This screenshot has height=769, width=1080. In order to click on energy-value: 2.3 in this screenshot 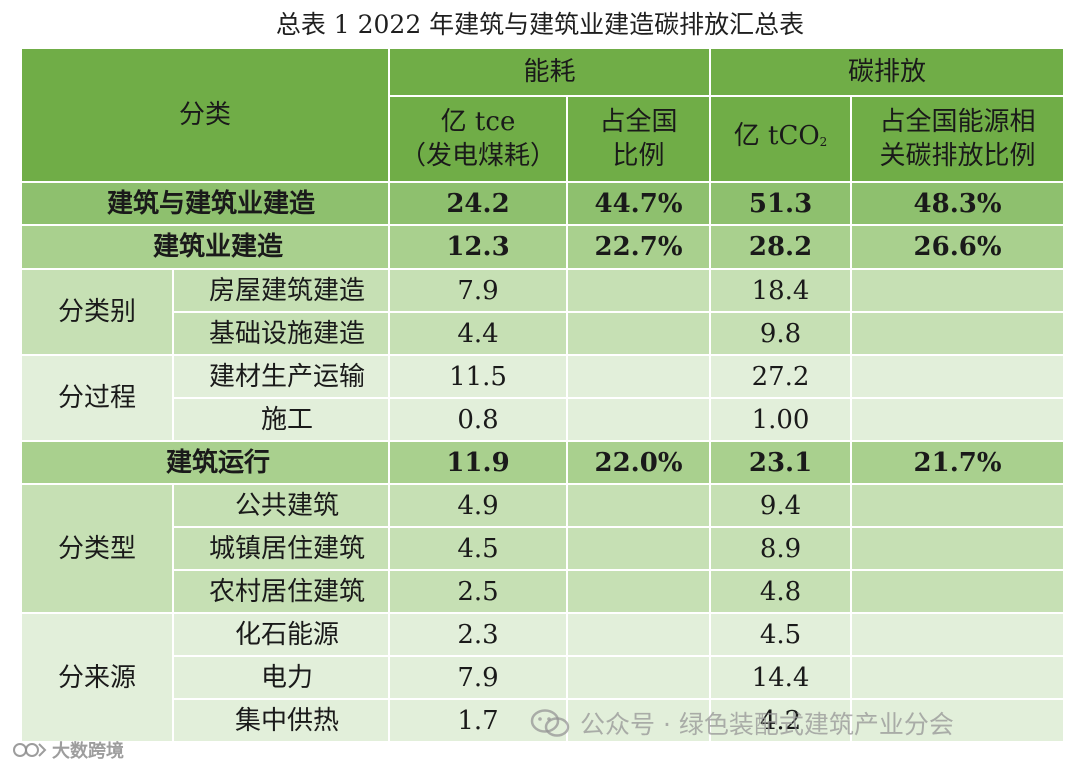, I will do `click(478, 634)`.